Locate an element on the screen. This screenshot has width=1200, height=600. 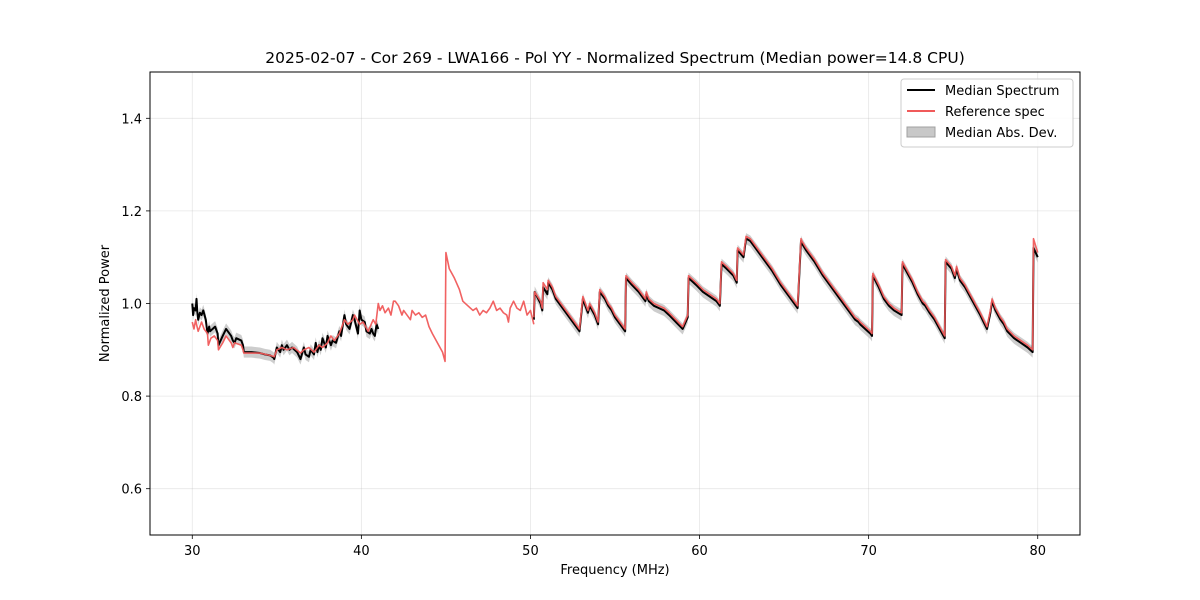
y-tick-label: 0.6 is located at coordinates (131, 490).